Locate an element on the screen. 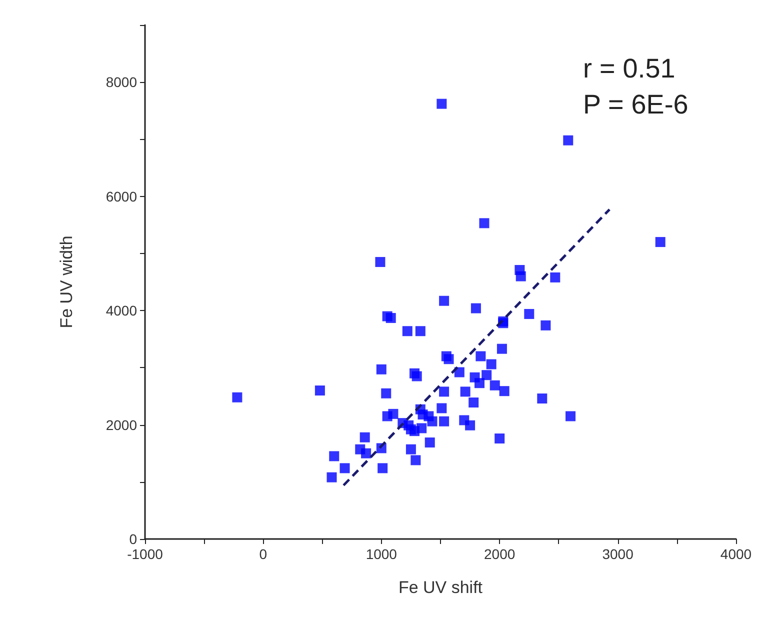 The height and width of the screenshot is (630, 772). x-axis-title: Fe UV shift is located at coordinates (440, 587).